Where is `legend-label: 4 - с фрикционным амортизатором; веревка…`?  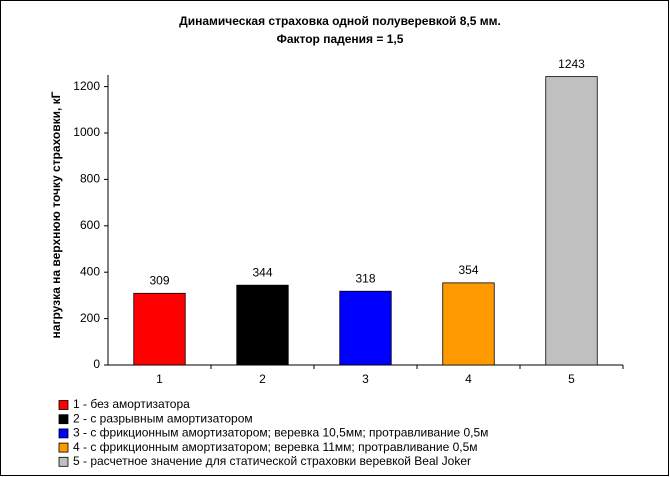 legend-label: 4 - с фрикционным амортизатором; веревка… is located at coordinates (275, 447).